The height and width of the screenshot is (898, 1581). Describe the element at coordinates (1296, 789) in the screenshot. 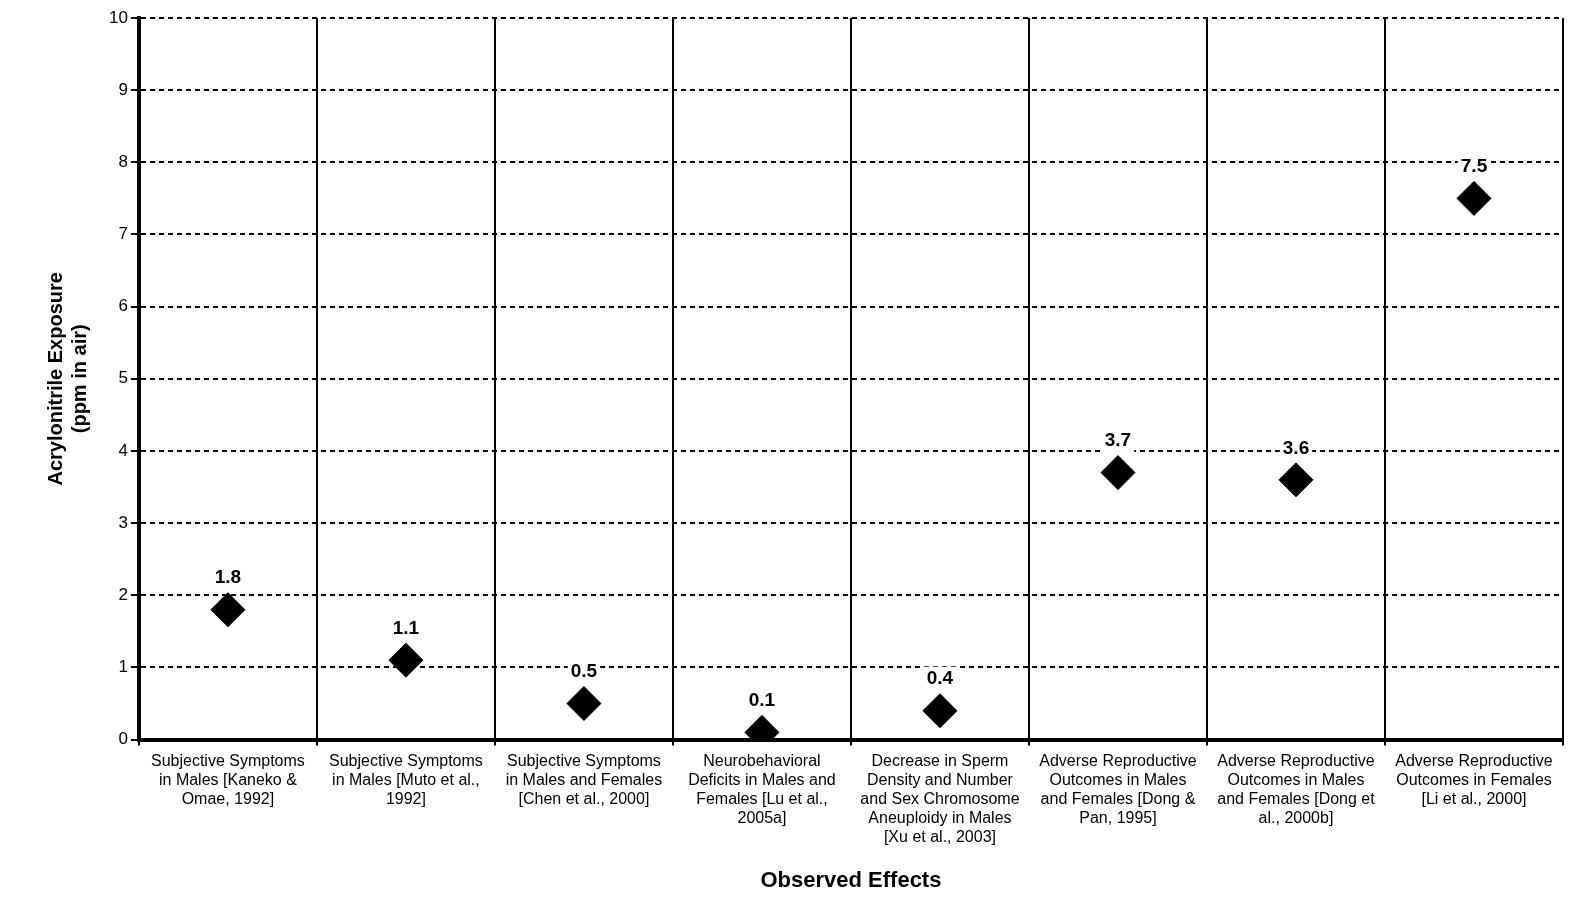

I see `x-tick-label: Adverse Reproductive Outcomes in Males and Females [Dong et al., 2000b]` at that location.